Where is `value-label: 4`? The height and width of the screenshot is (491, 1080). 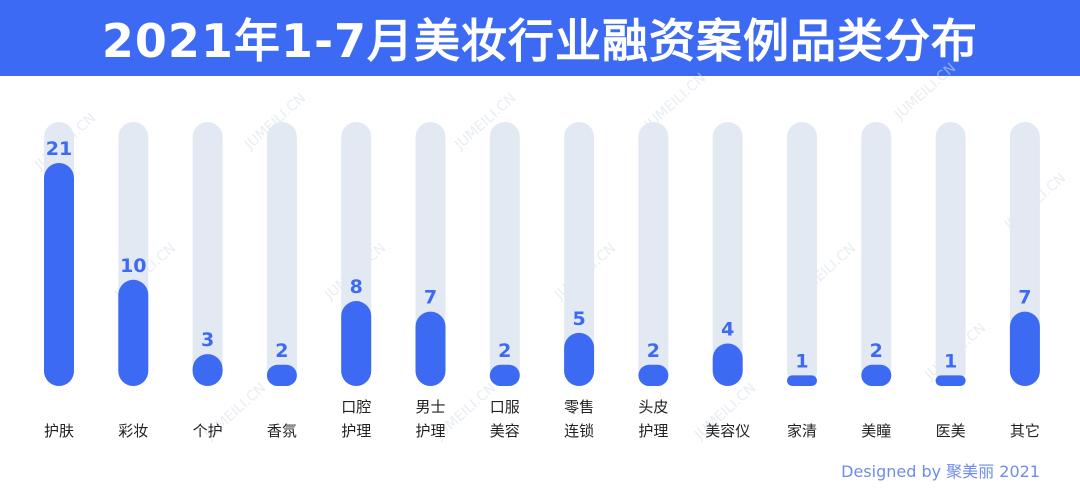
value-label: 4 is located at coordinates (727, 330).